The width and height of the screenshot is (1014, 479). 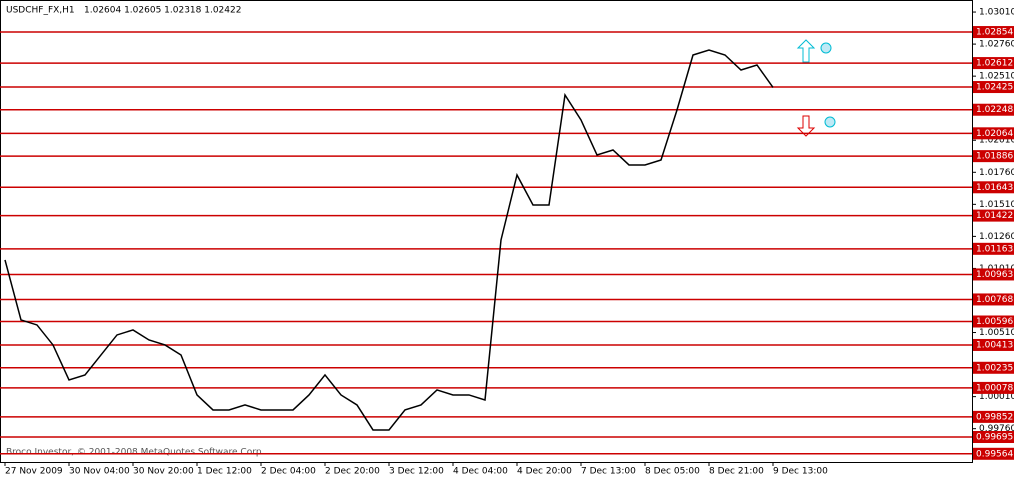 I want to click on level-label: 1.01163, so click(x=994, y=249).